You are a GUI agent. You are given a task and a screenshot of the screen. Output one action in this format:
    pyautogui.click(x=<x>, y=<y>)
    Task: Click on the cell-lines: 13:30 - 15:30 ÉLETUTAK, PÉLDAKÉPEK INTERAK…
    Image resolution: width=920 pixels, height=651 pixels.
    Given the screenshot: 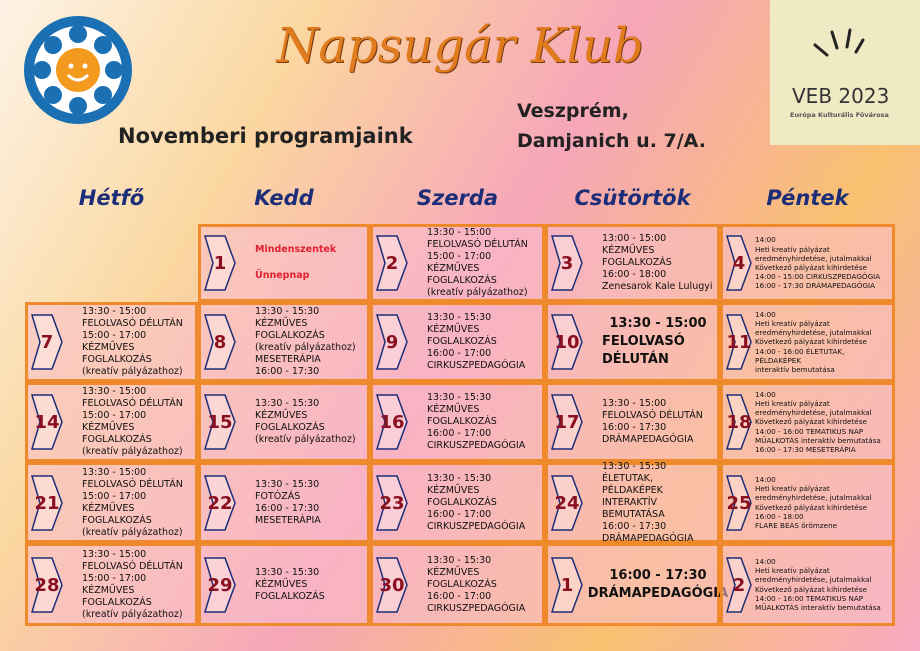 What is the action you would take?
    pyautogui.click(x=658, y=502)
    